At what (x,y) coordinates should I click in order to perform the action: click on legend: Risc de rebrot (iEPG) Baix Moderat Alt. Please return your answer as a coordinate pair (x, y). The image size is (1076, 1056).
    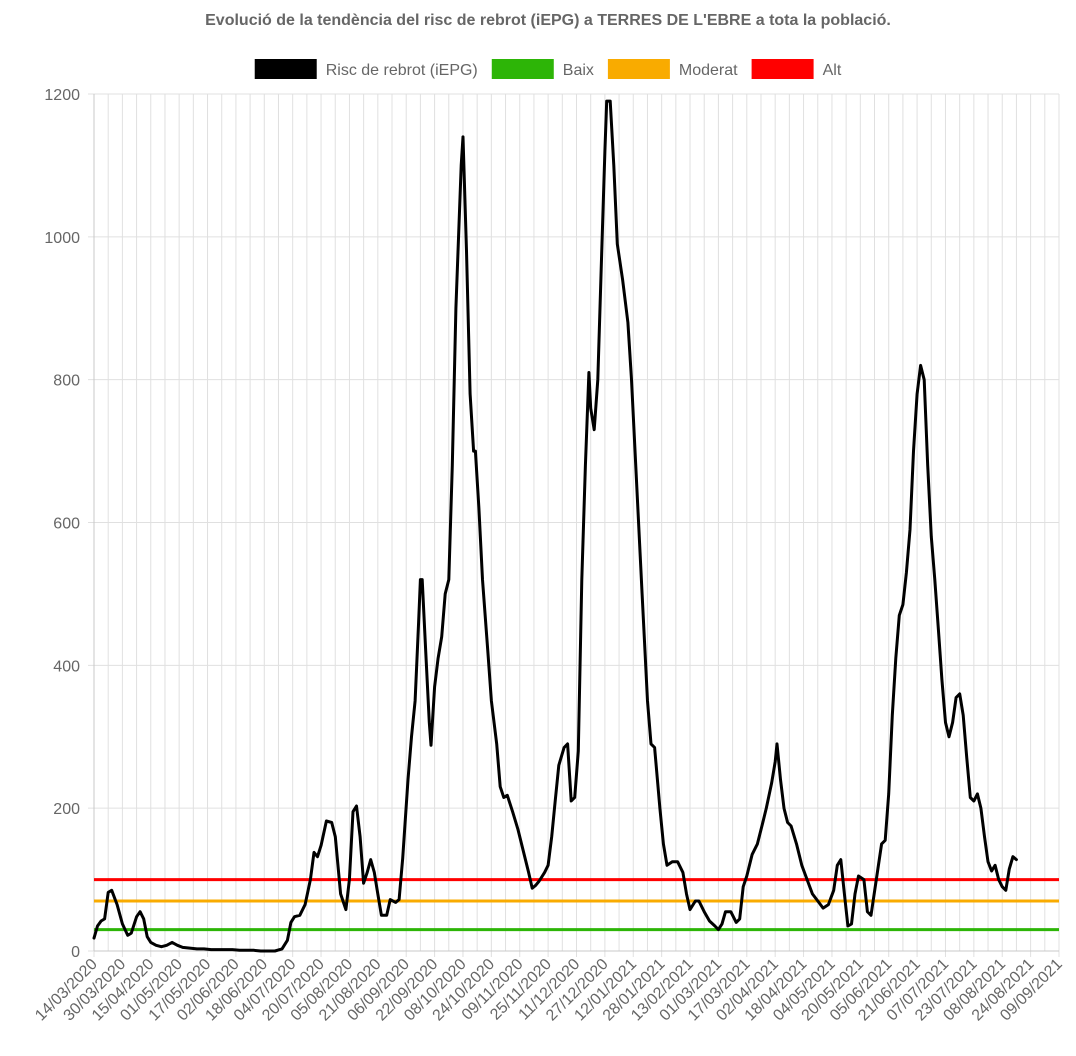
    Looking at the image, I should click on (548, 69).